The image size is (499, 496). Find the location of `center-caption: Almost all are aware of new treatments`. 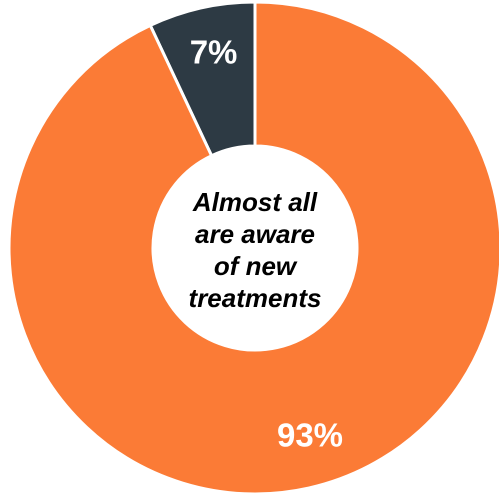

center-caption: Almost all are aware of new treatments is located at coordinates (255, 250).